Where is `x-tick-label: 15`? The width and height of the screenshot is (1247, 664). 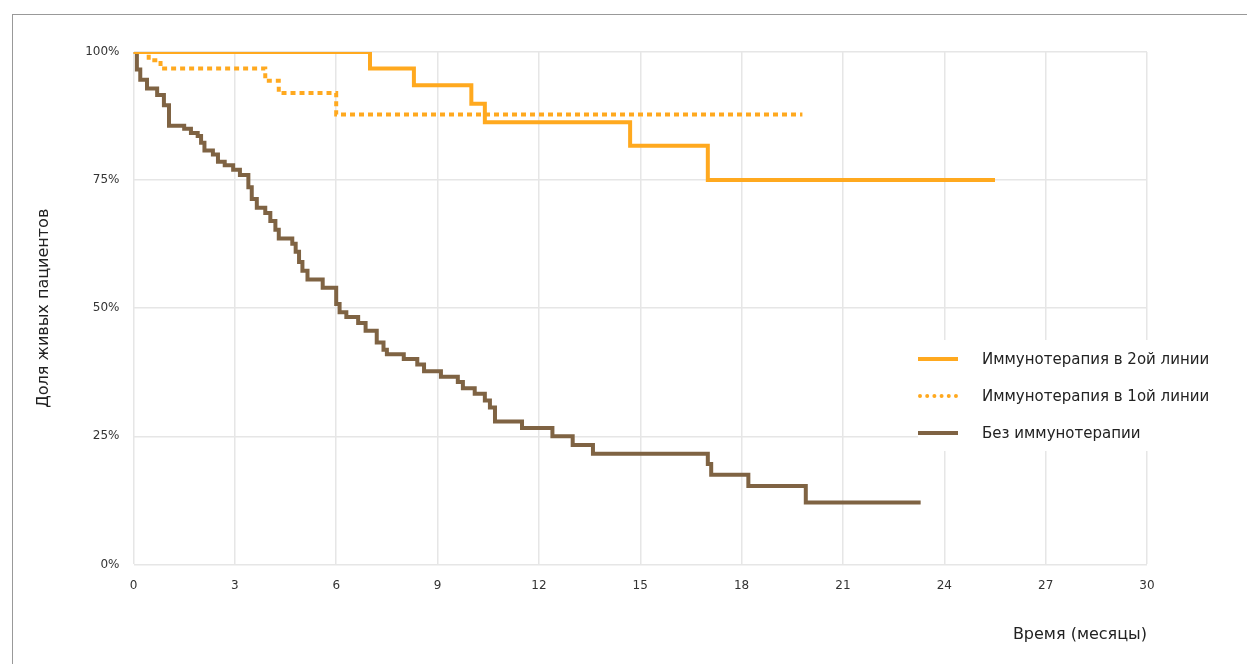 x-tick-label: 15 is located at coordinates (640, 584).